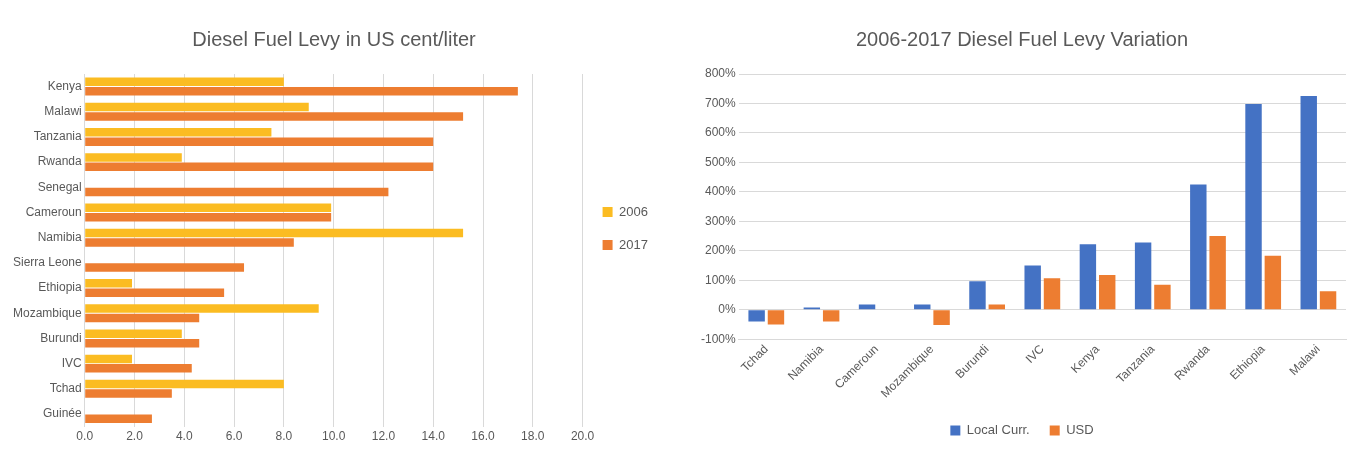  What do you see at coordinates (59, 186) in the screenshot?
I see `y-tick-label: Senegal` at bounding box center [59, 186].